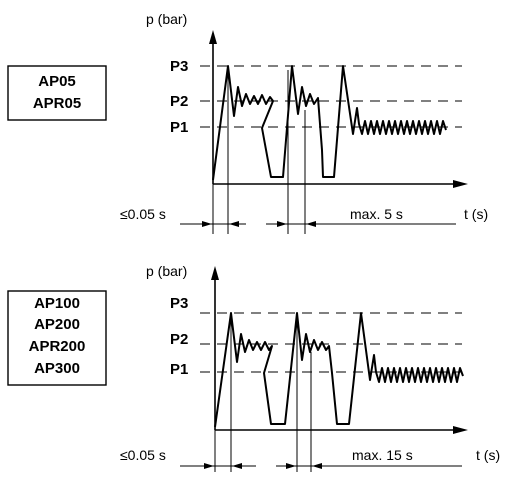 This screenshot has width=512, height=478. I want to click on level-p3-top: P3, so click(179, 66).